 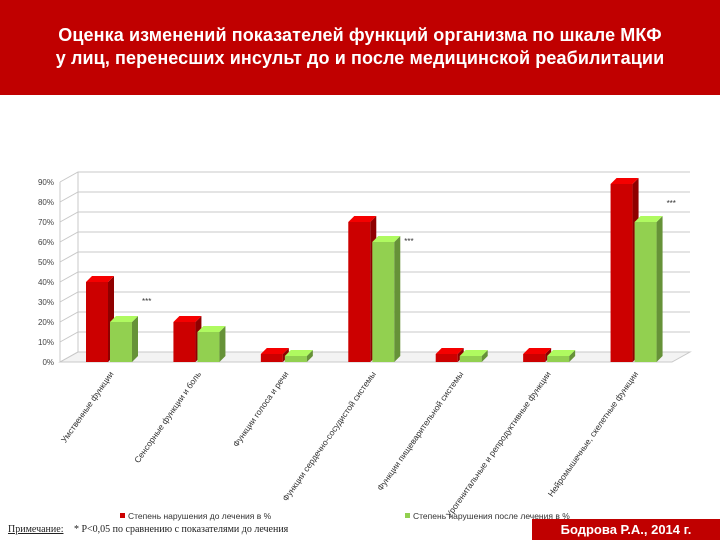 What do you see at coordinates (36, 529) in the screenshot?
I see `footnote-label: Примечание:` at bounding box center [36, 529].